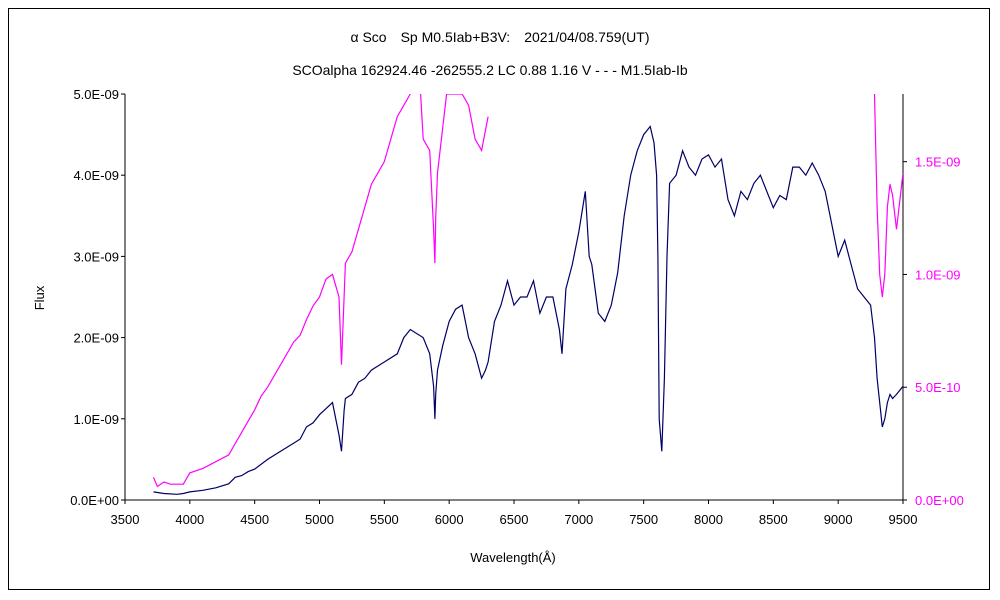 The image size is (1000, 600). I want to click on x-tick-label: 5500, so click(384, 519).